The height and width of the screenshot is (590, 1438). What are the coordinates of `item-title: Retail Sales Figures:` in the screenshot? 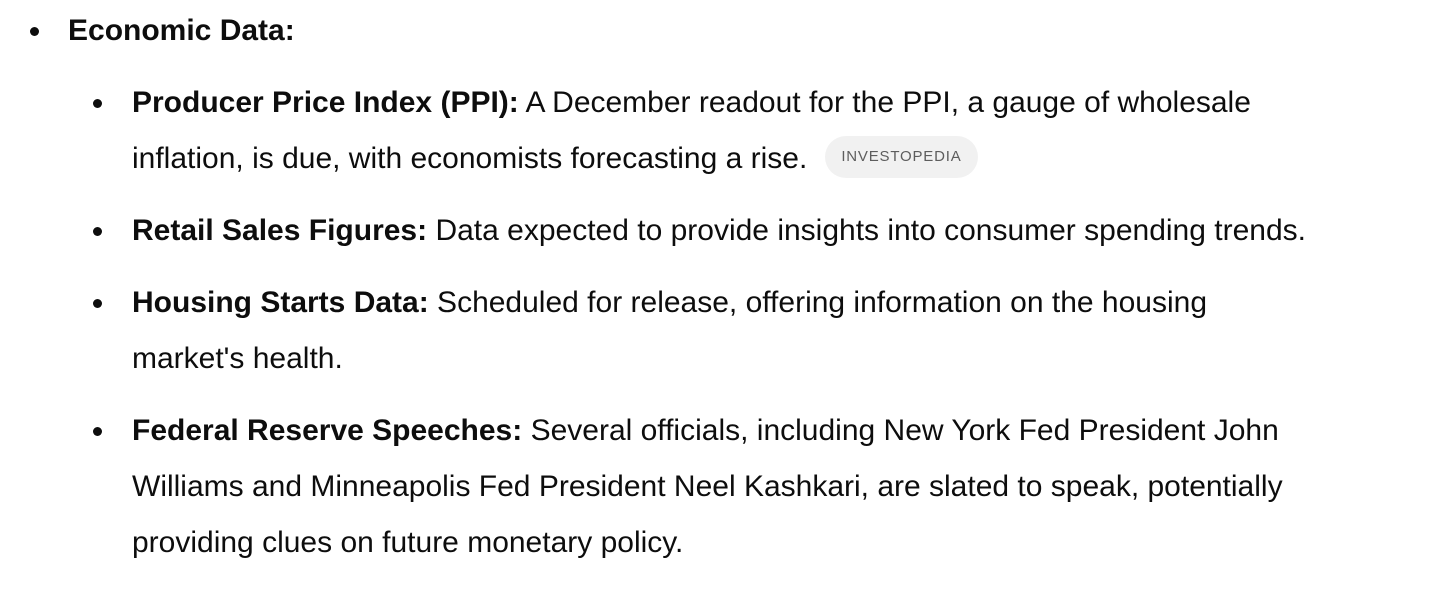 It's located at (280, 230).